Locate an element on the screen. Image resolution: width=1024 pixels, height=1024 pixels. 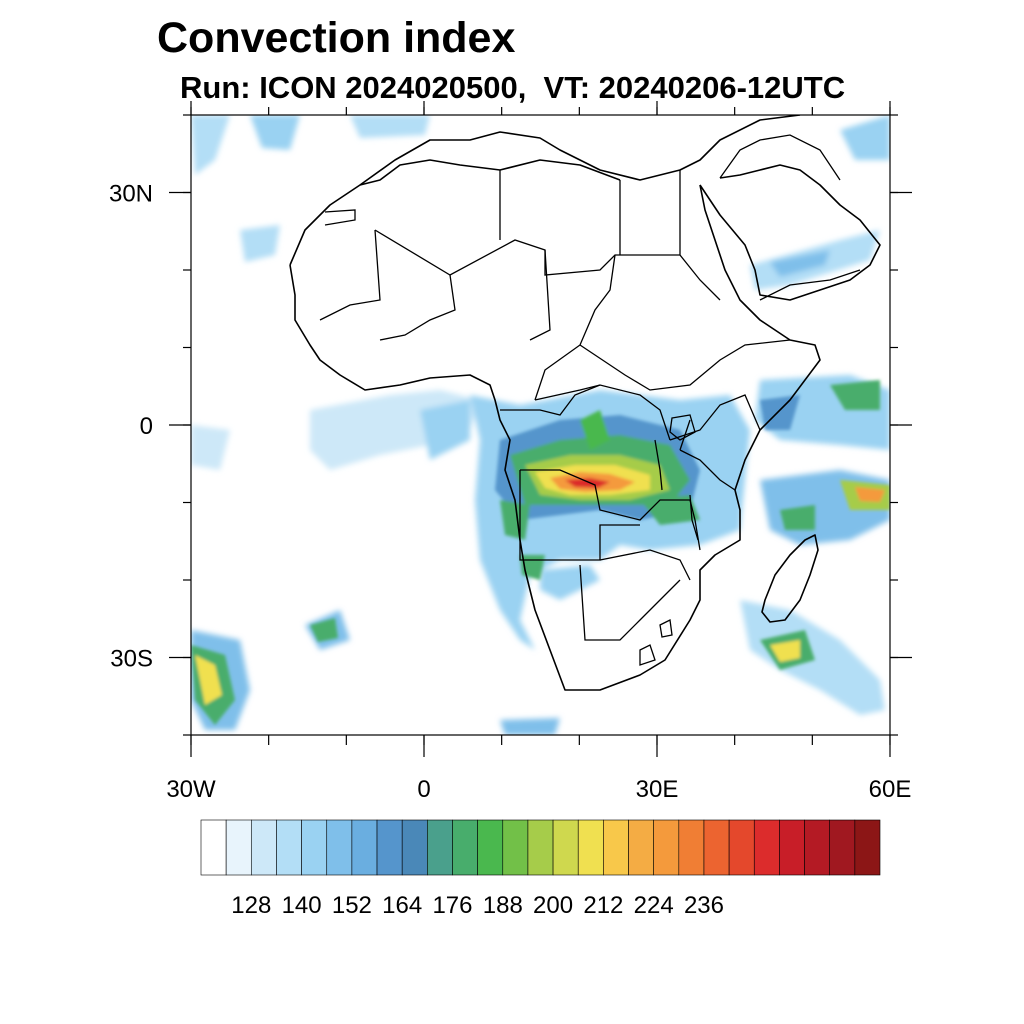
colorbar-label: 200 is located at coordinates (553, 905).